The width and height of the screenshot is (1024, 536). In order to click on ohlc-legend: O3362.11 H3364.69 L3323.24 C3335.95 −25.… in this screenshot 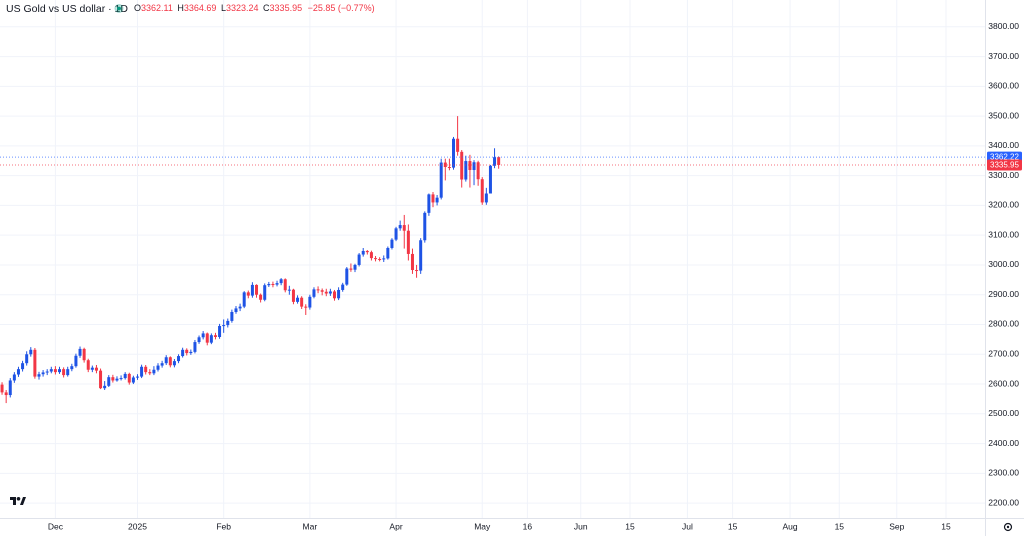, I will do `click(254, 8)`.